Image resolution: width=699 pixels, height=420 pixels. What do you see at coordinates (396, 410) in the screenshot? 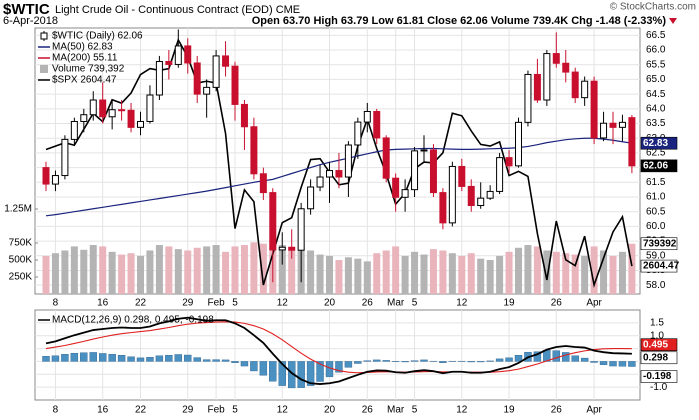
I see `x-tick-label: Mar` at bounding box center [396, 410].